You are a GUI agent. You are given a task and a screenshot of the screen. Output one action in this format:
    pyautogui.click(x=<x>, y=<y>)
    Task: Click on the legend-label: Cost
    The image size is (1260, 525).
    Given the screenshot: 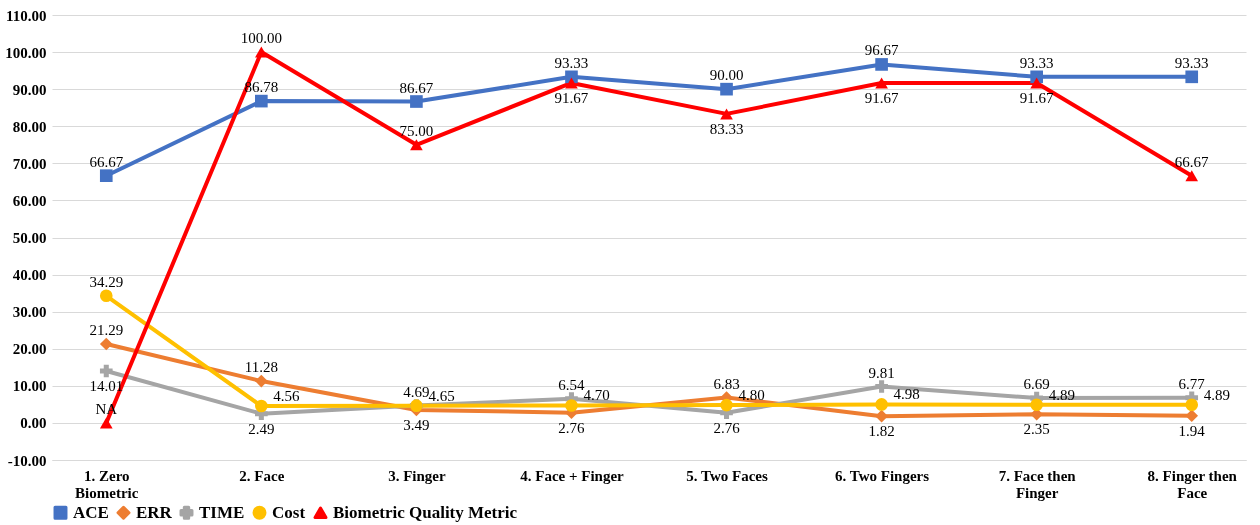 What is the action you would take?
    pyautogui.click(x=289, y=512)
    